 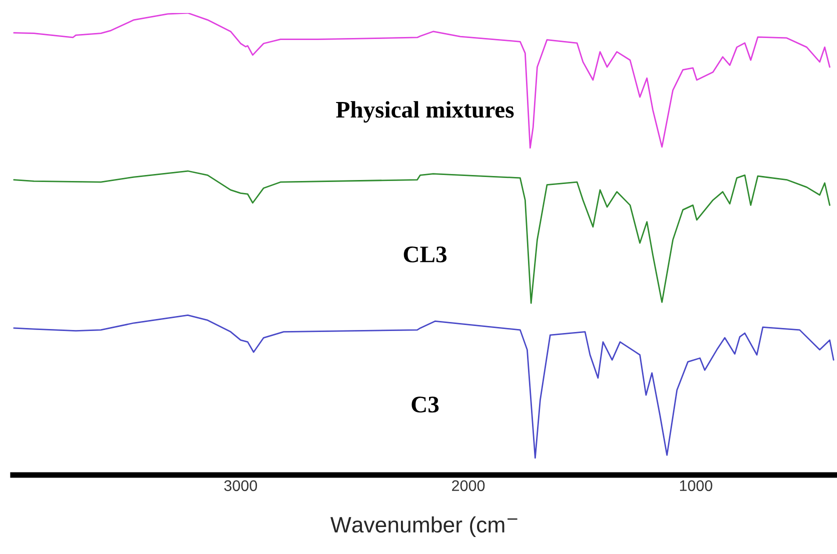 What do you see at coordinates (241, 486) in the screenshot?
I see `x-tick-label: 3000` at bounding box center [241, 486].